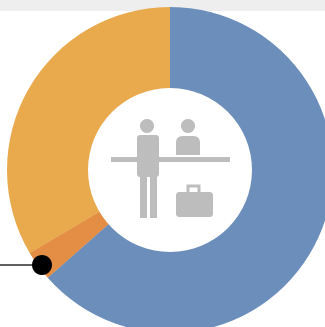 The image size is (325, 327). What do you see at coordinates (147, 126) in the screenshot?
I see `traveller-head-icon` at bounding box center [147, 126].